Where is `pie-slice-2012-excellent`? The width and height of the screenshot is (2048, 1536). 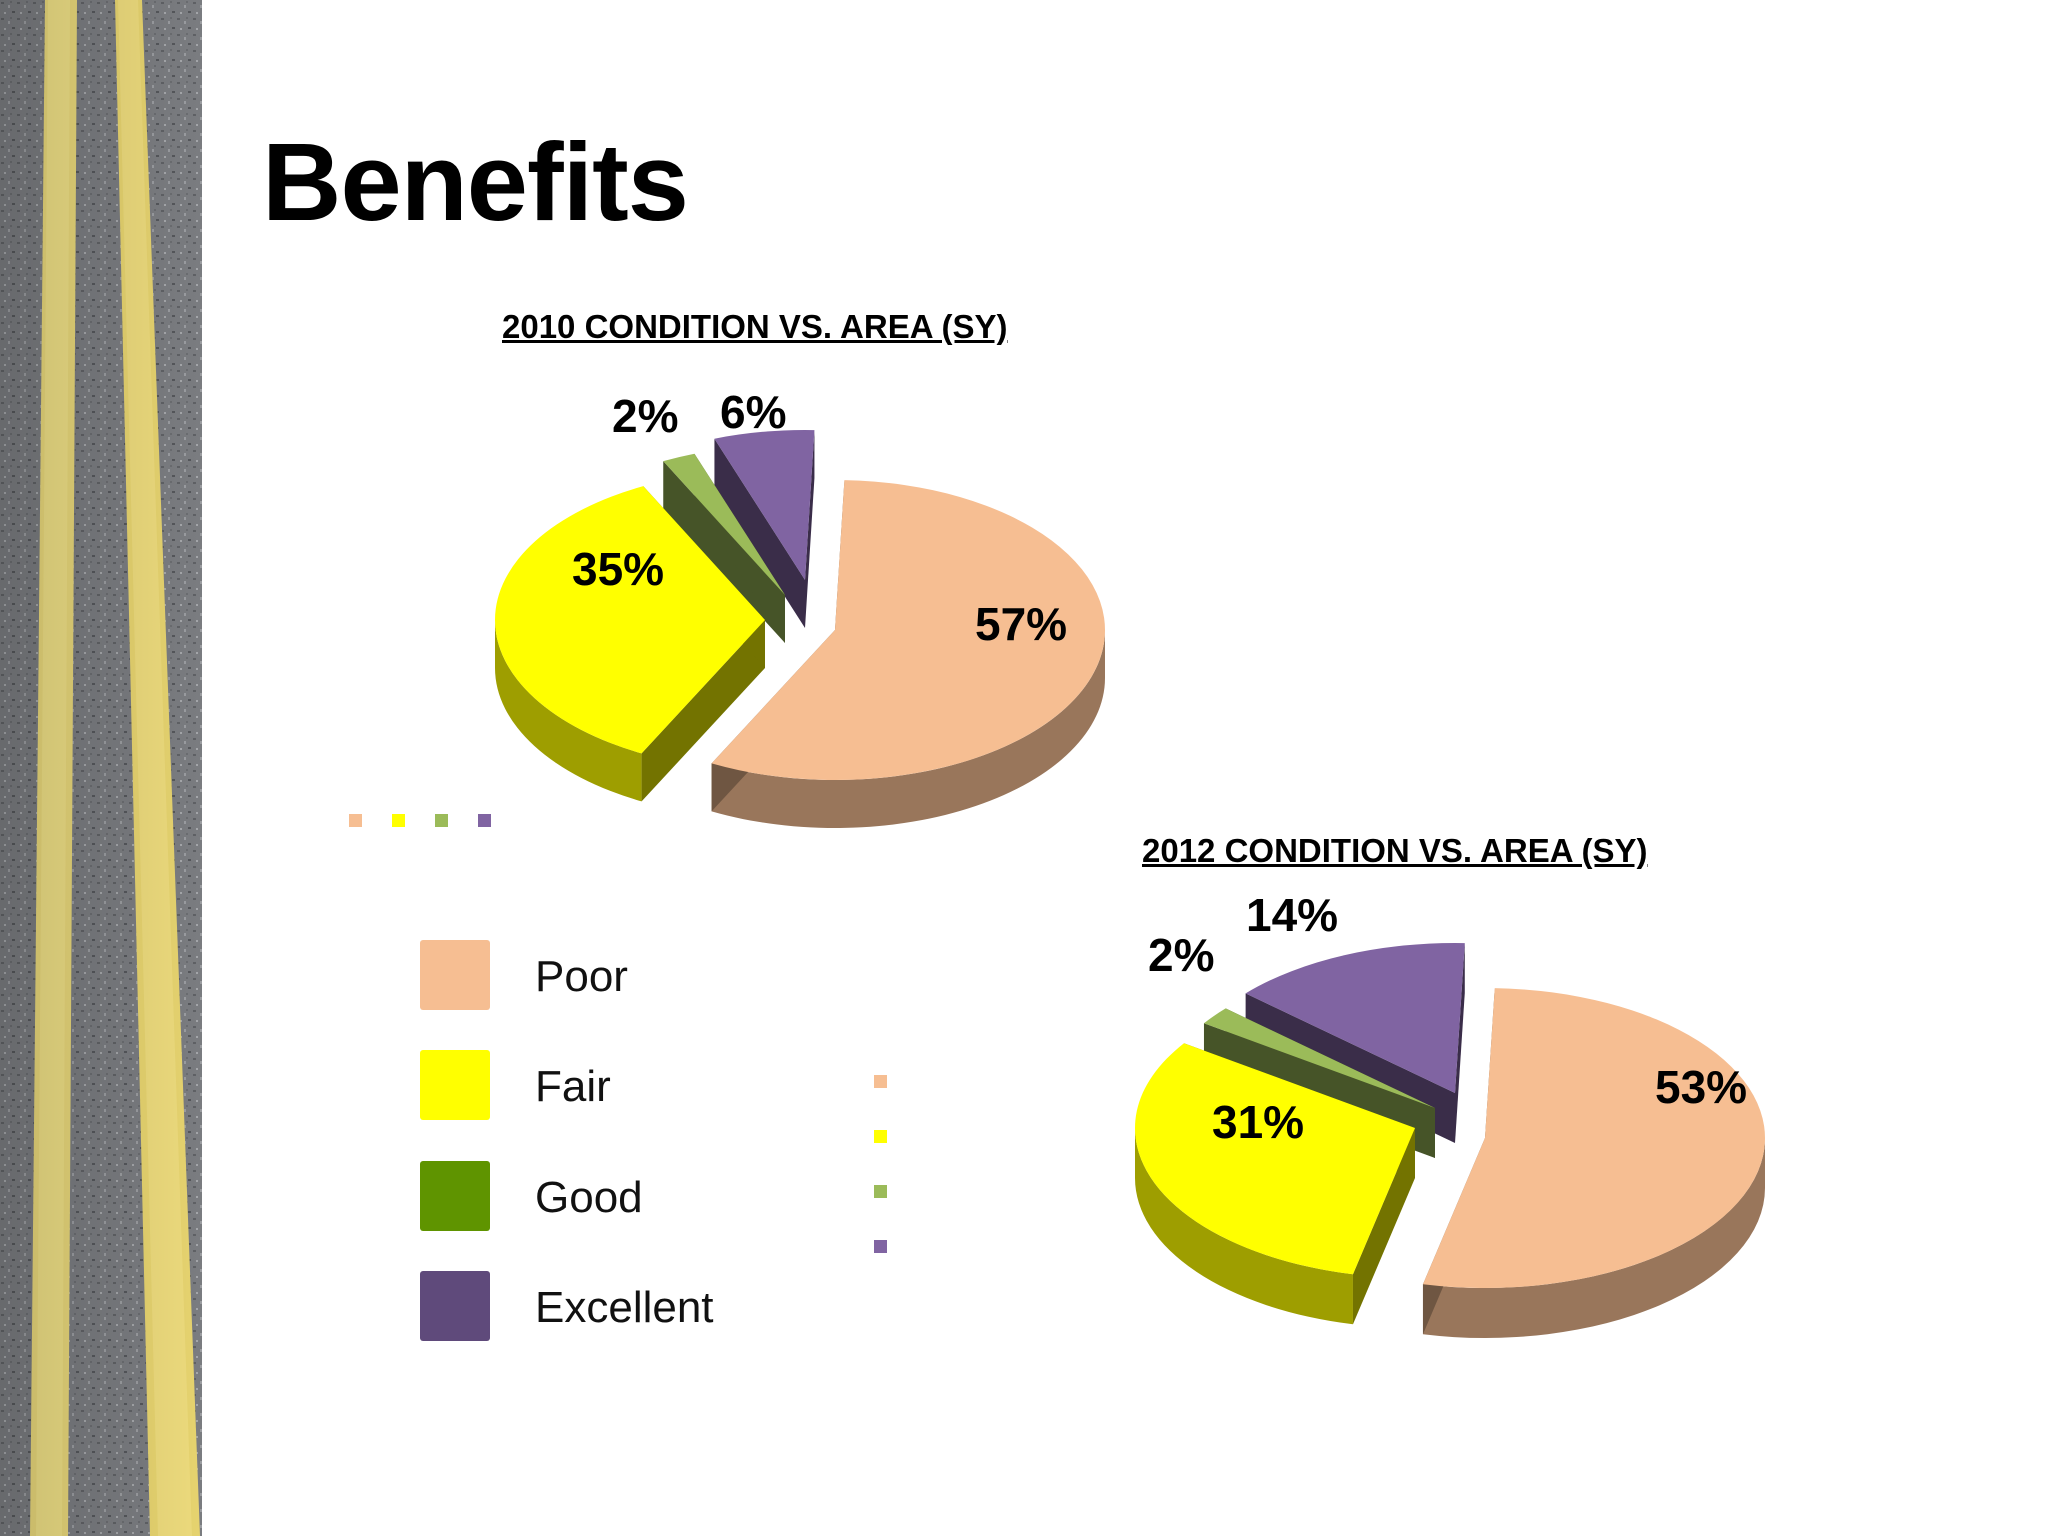 pie-slice-2012-excellent is located at coordinates (1355, 1043).